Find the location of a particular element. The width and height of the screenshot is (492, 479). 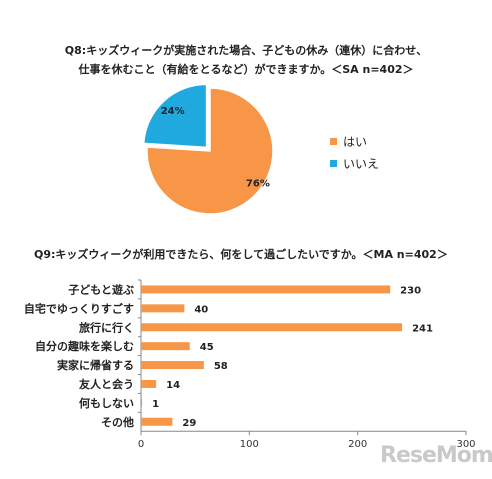

x-tick-label: 200 is located at coordinates (357, 444).